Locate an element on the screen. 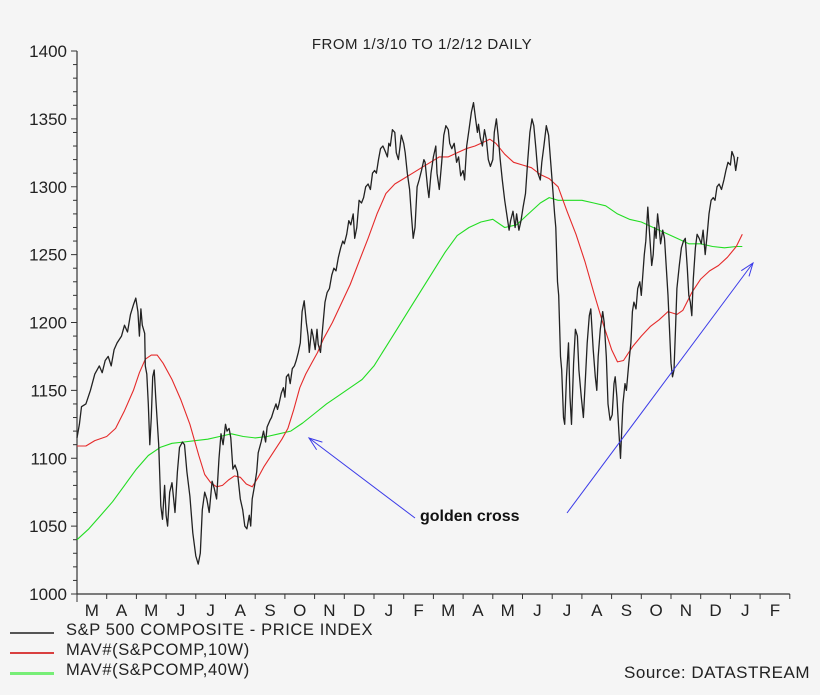  y-tick-label: 1400 is located at coordinates (48, 51).